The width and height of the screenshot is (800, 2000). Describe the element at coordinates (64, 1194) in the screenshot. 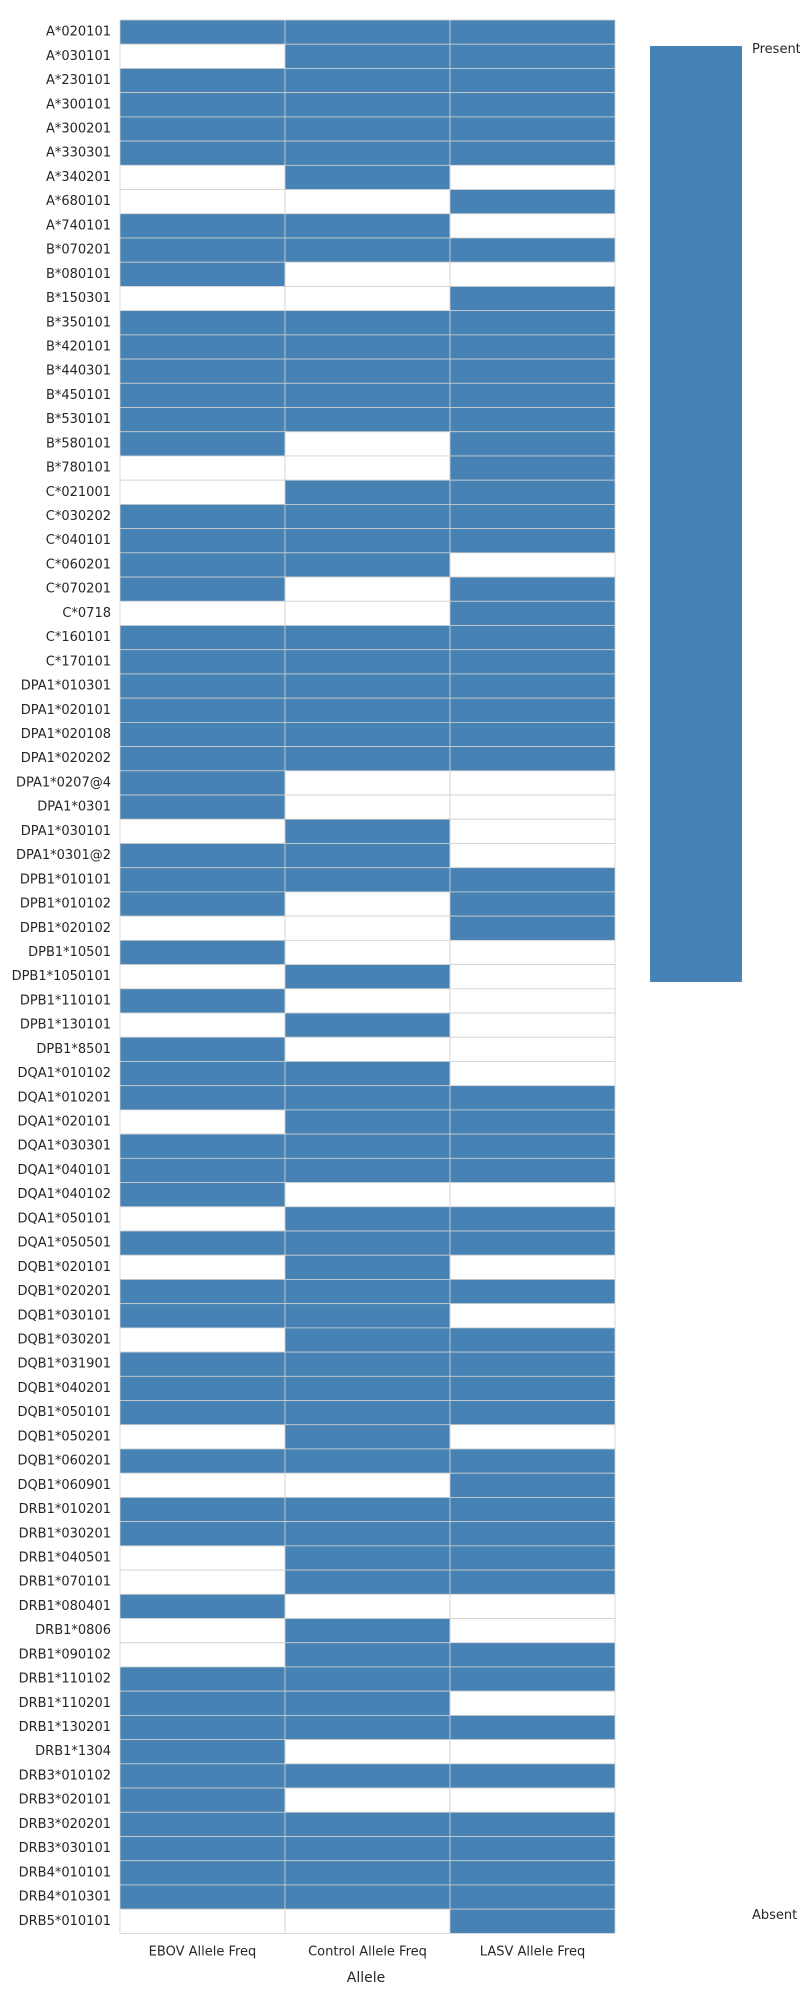

I see `y-tick-label: DQA1*040102` at that location.